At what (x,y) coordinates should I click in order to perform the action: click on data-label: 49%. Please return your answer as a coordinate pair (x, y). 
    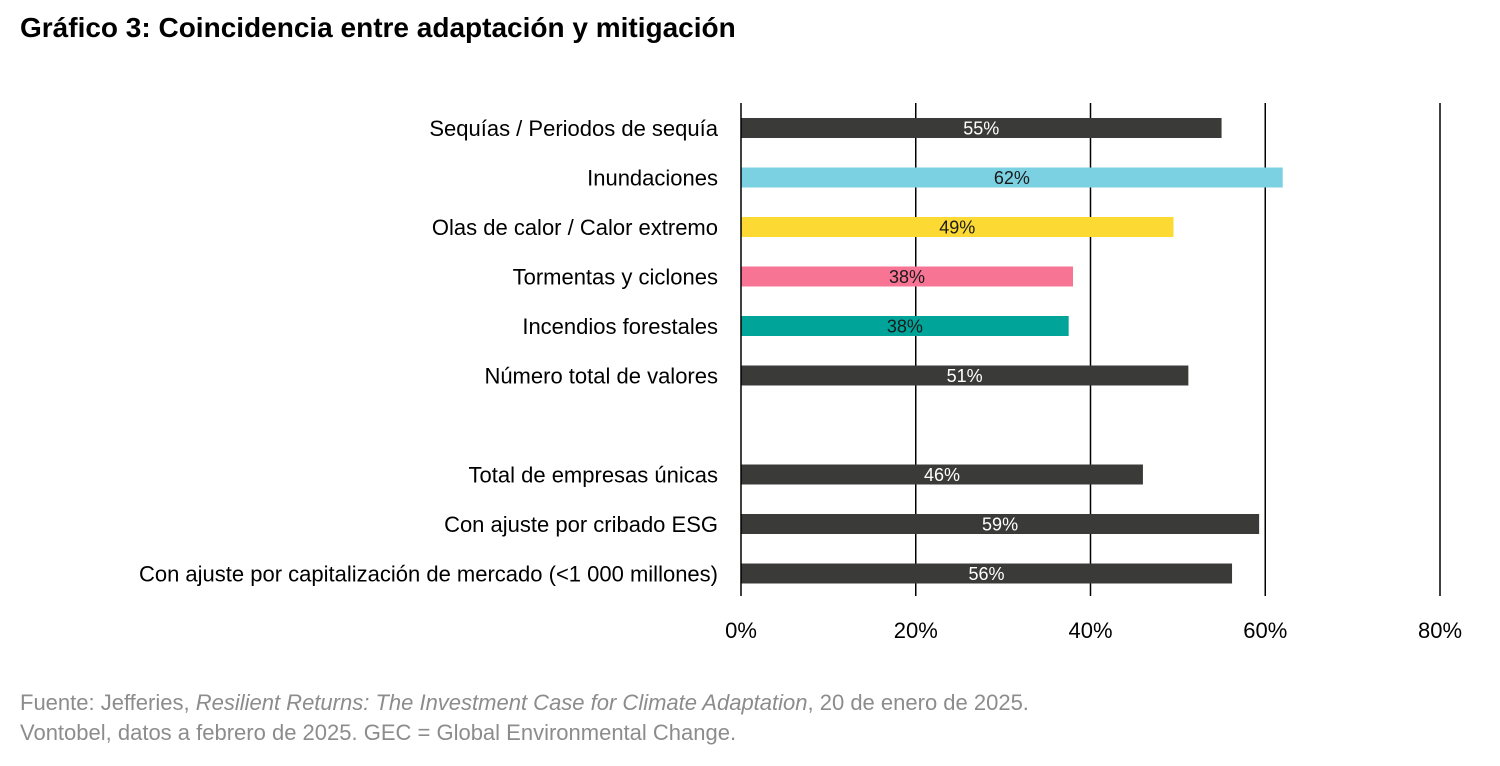
    Looking at the image, I should click on (957, 228).